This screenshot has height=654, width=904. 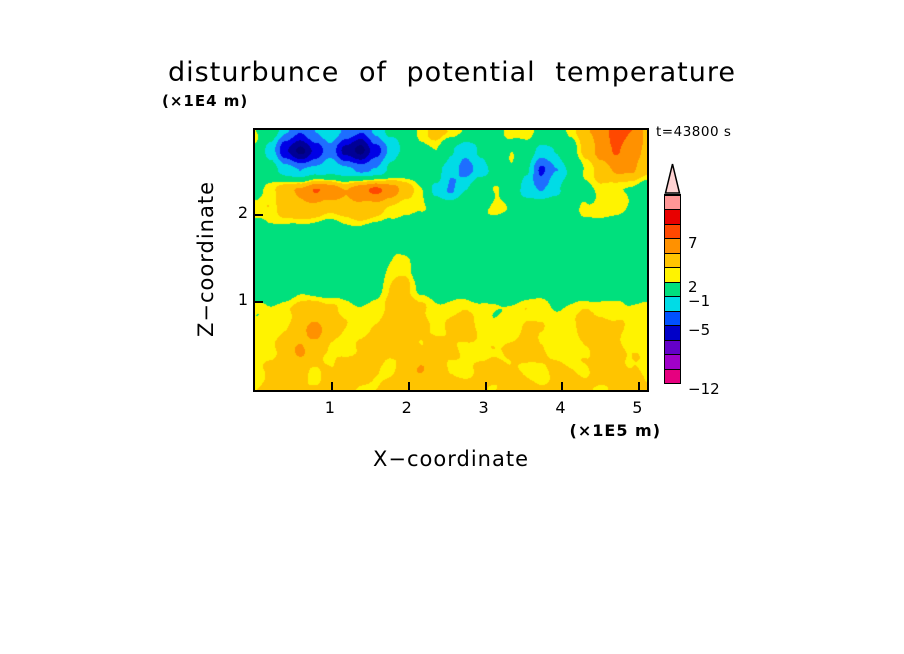 I want to click on colorbar-tick-label: 7, so click(x=693, y=242).